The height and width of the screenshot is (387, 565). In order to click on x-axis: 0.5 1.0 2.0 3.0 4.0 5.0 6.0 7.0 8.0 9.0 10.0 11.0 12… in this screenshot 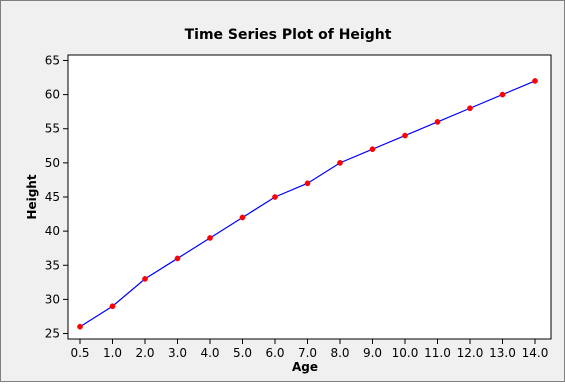, I will do `click(309, 349)`.